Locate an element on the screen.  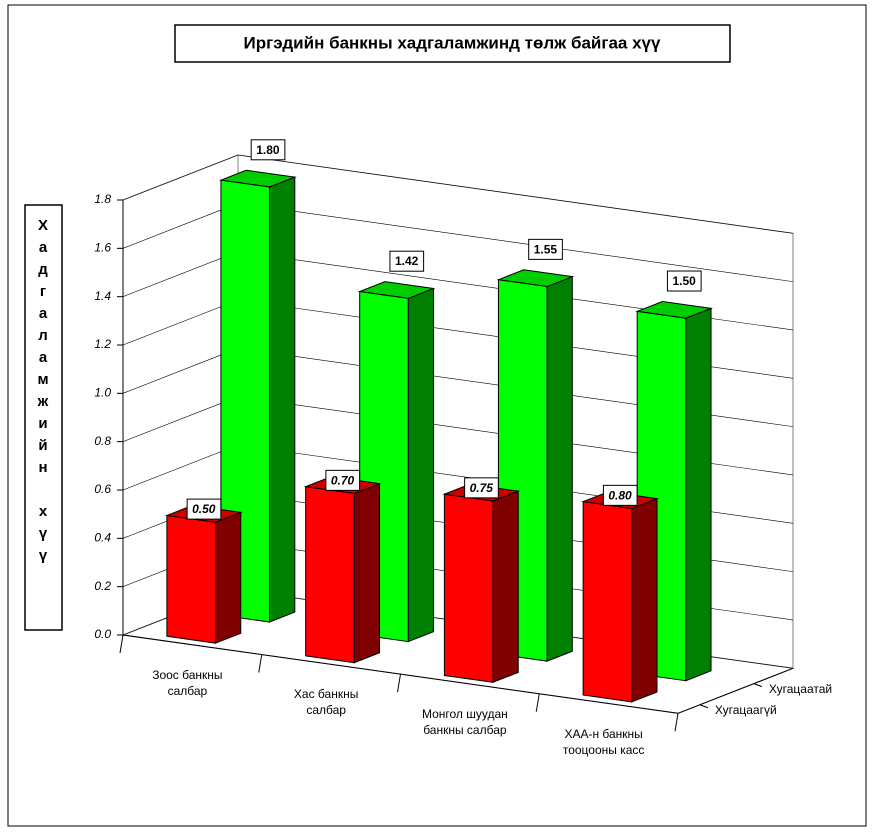
value-label: 1.50 is located at coordinates (684, 281).